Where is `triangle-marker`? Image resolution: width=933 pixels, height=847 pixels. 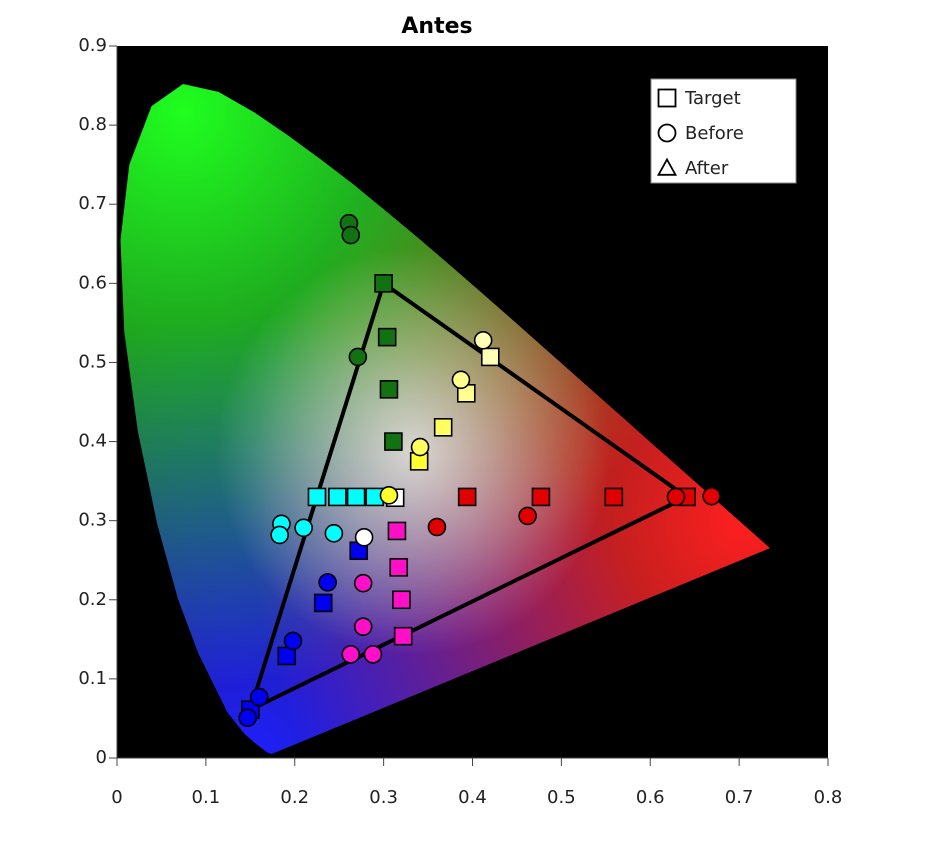 triangle-marker is located at coordinates (667, 166).